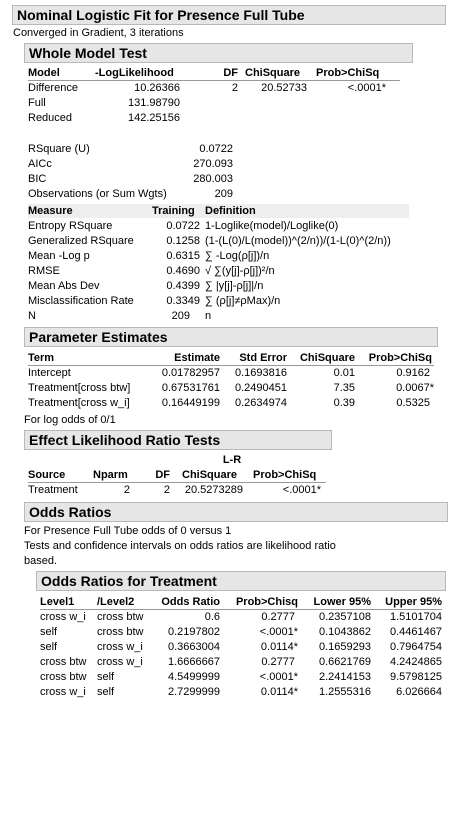  Describe the element at coordinates (213, 490) in the screenshot. I see `lr-chisq: 20.5273289` at that location.